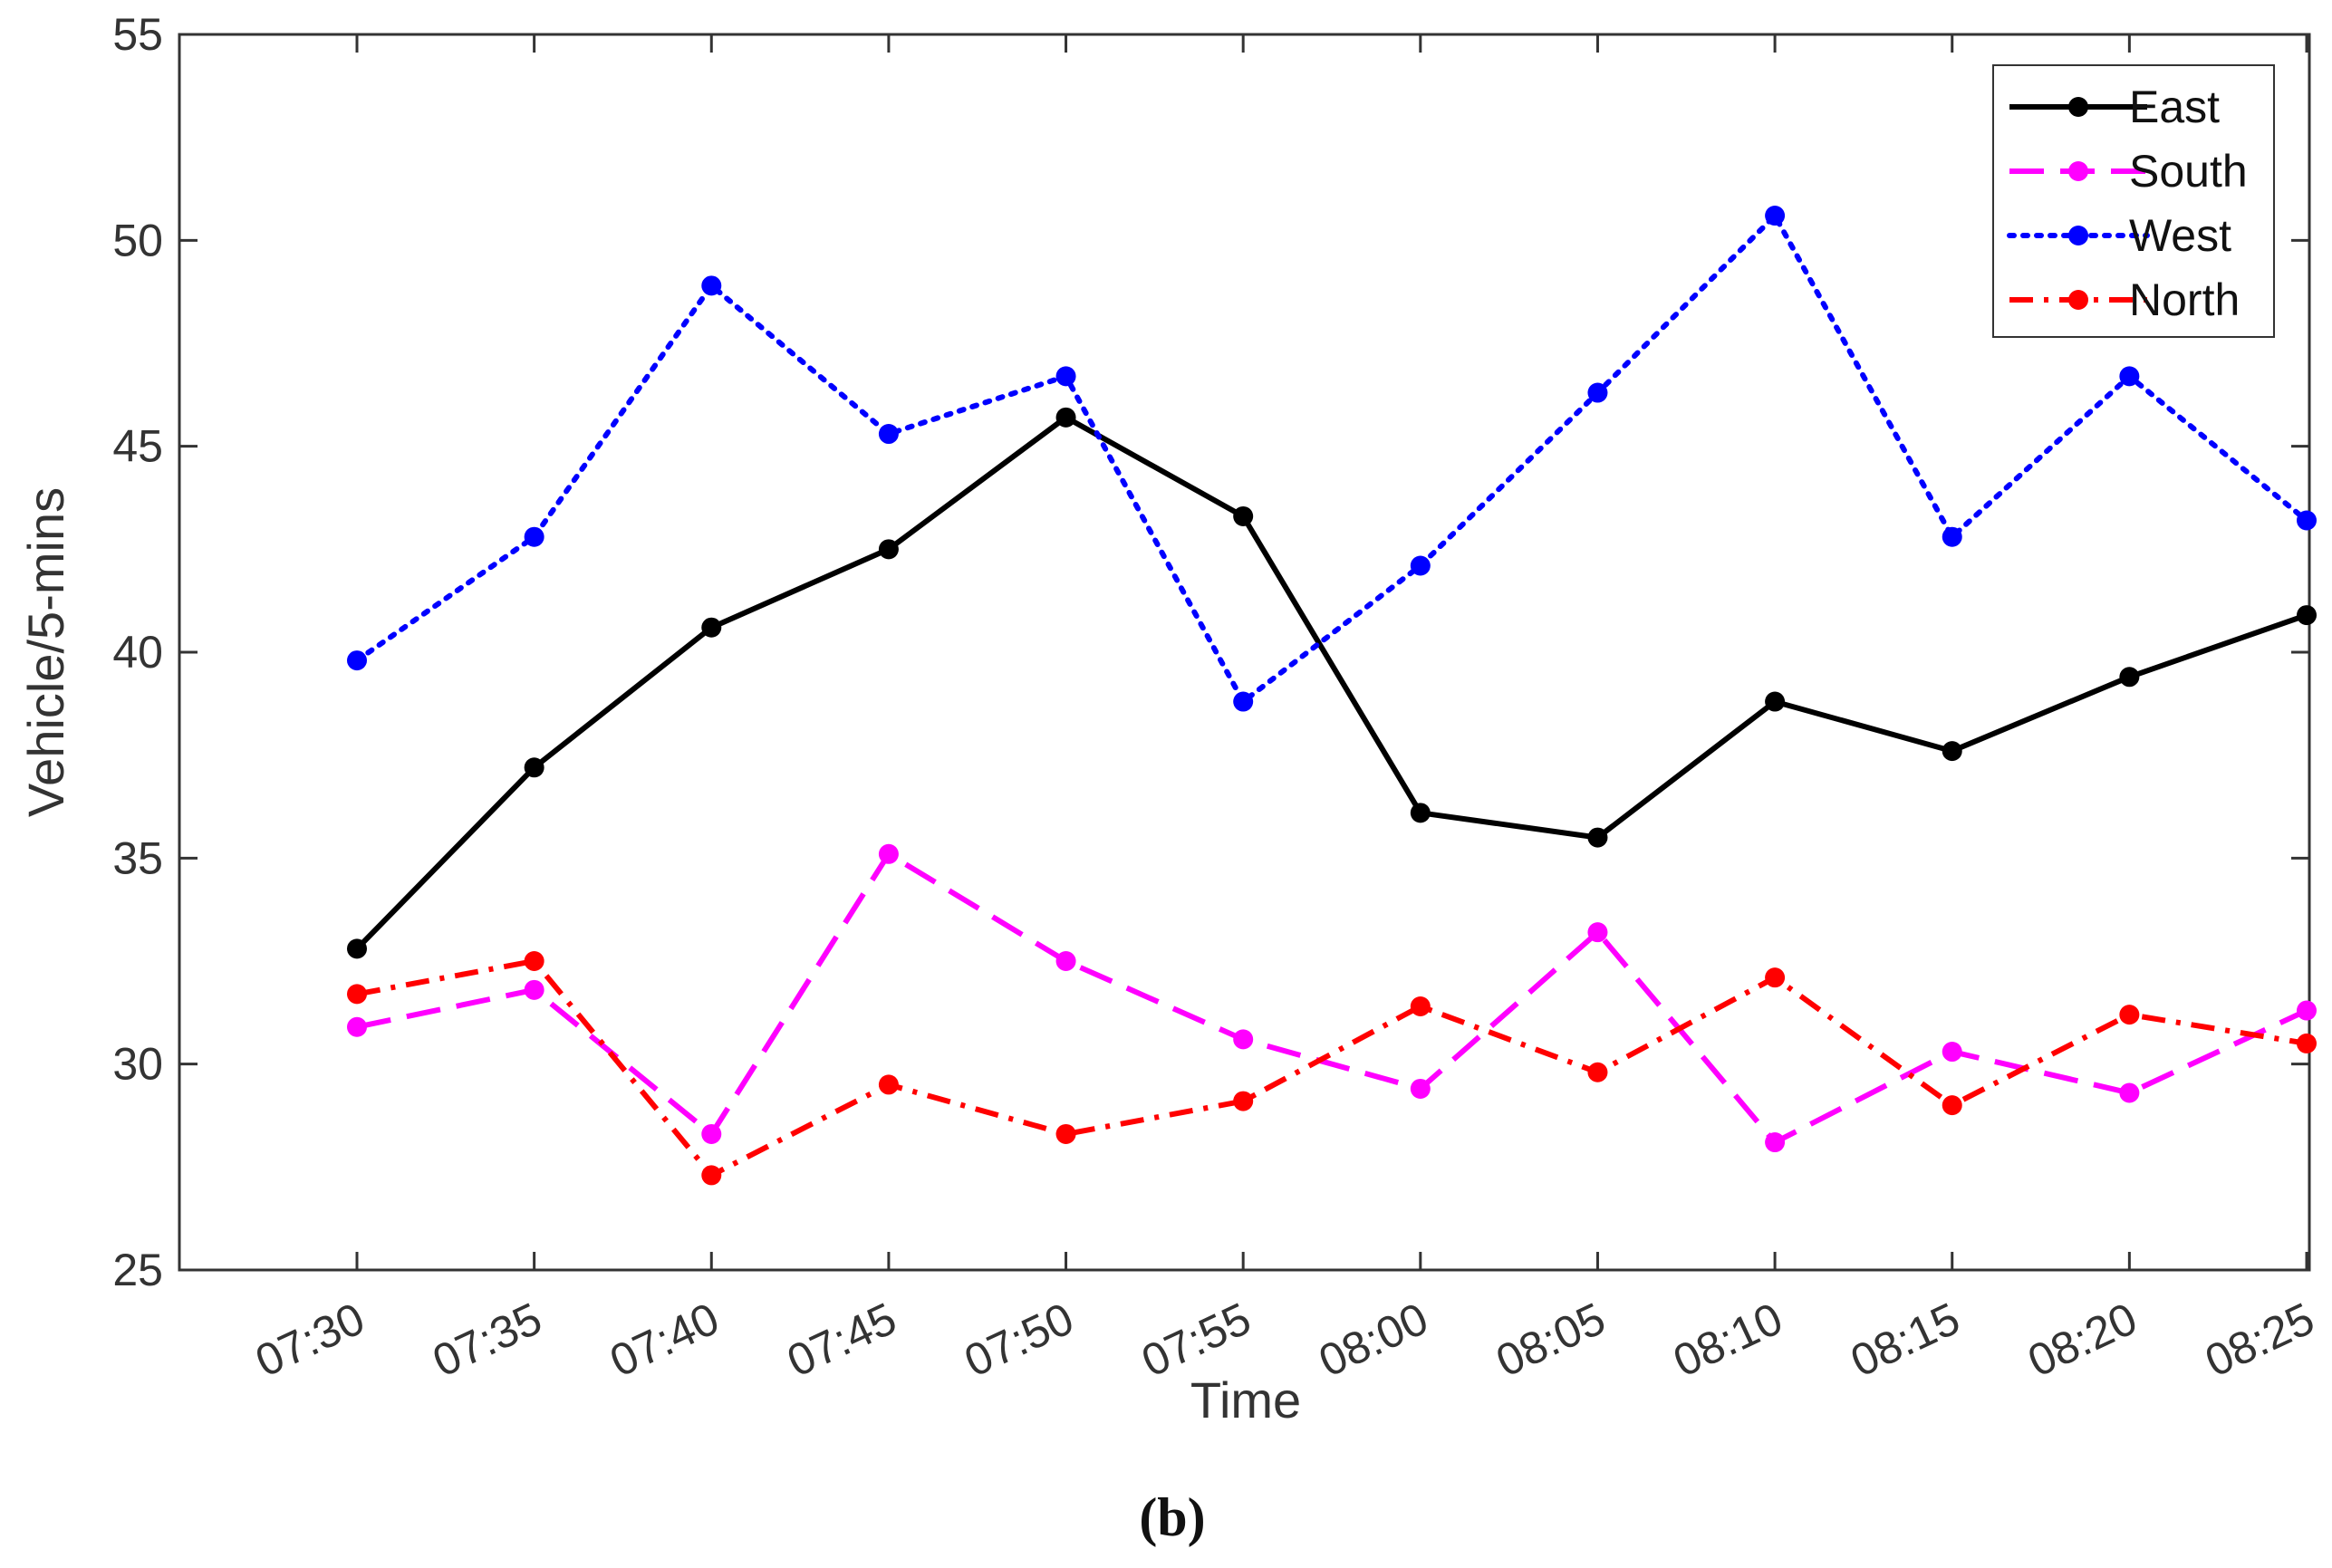 The width and height of the screenshot is (2332, 1568). I want to click on y-axis-label: Vehicle/5-mins, so click(46, 652).